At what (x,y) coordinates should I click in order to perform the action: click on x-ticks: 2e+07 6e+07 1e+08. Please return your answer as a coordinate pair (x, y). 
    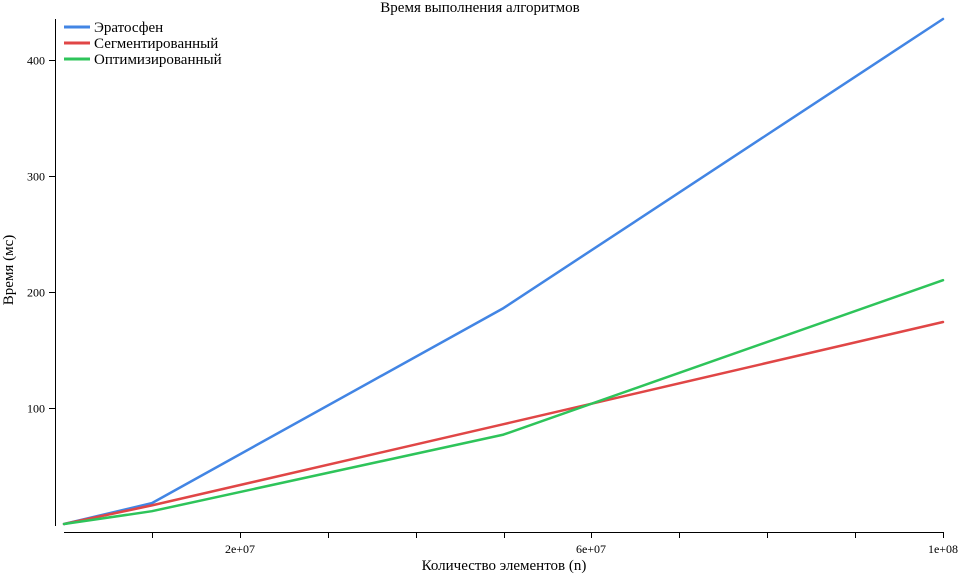
    Looking at the image, I should click on (555, 544).